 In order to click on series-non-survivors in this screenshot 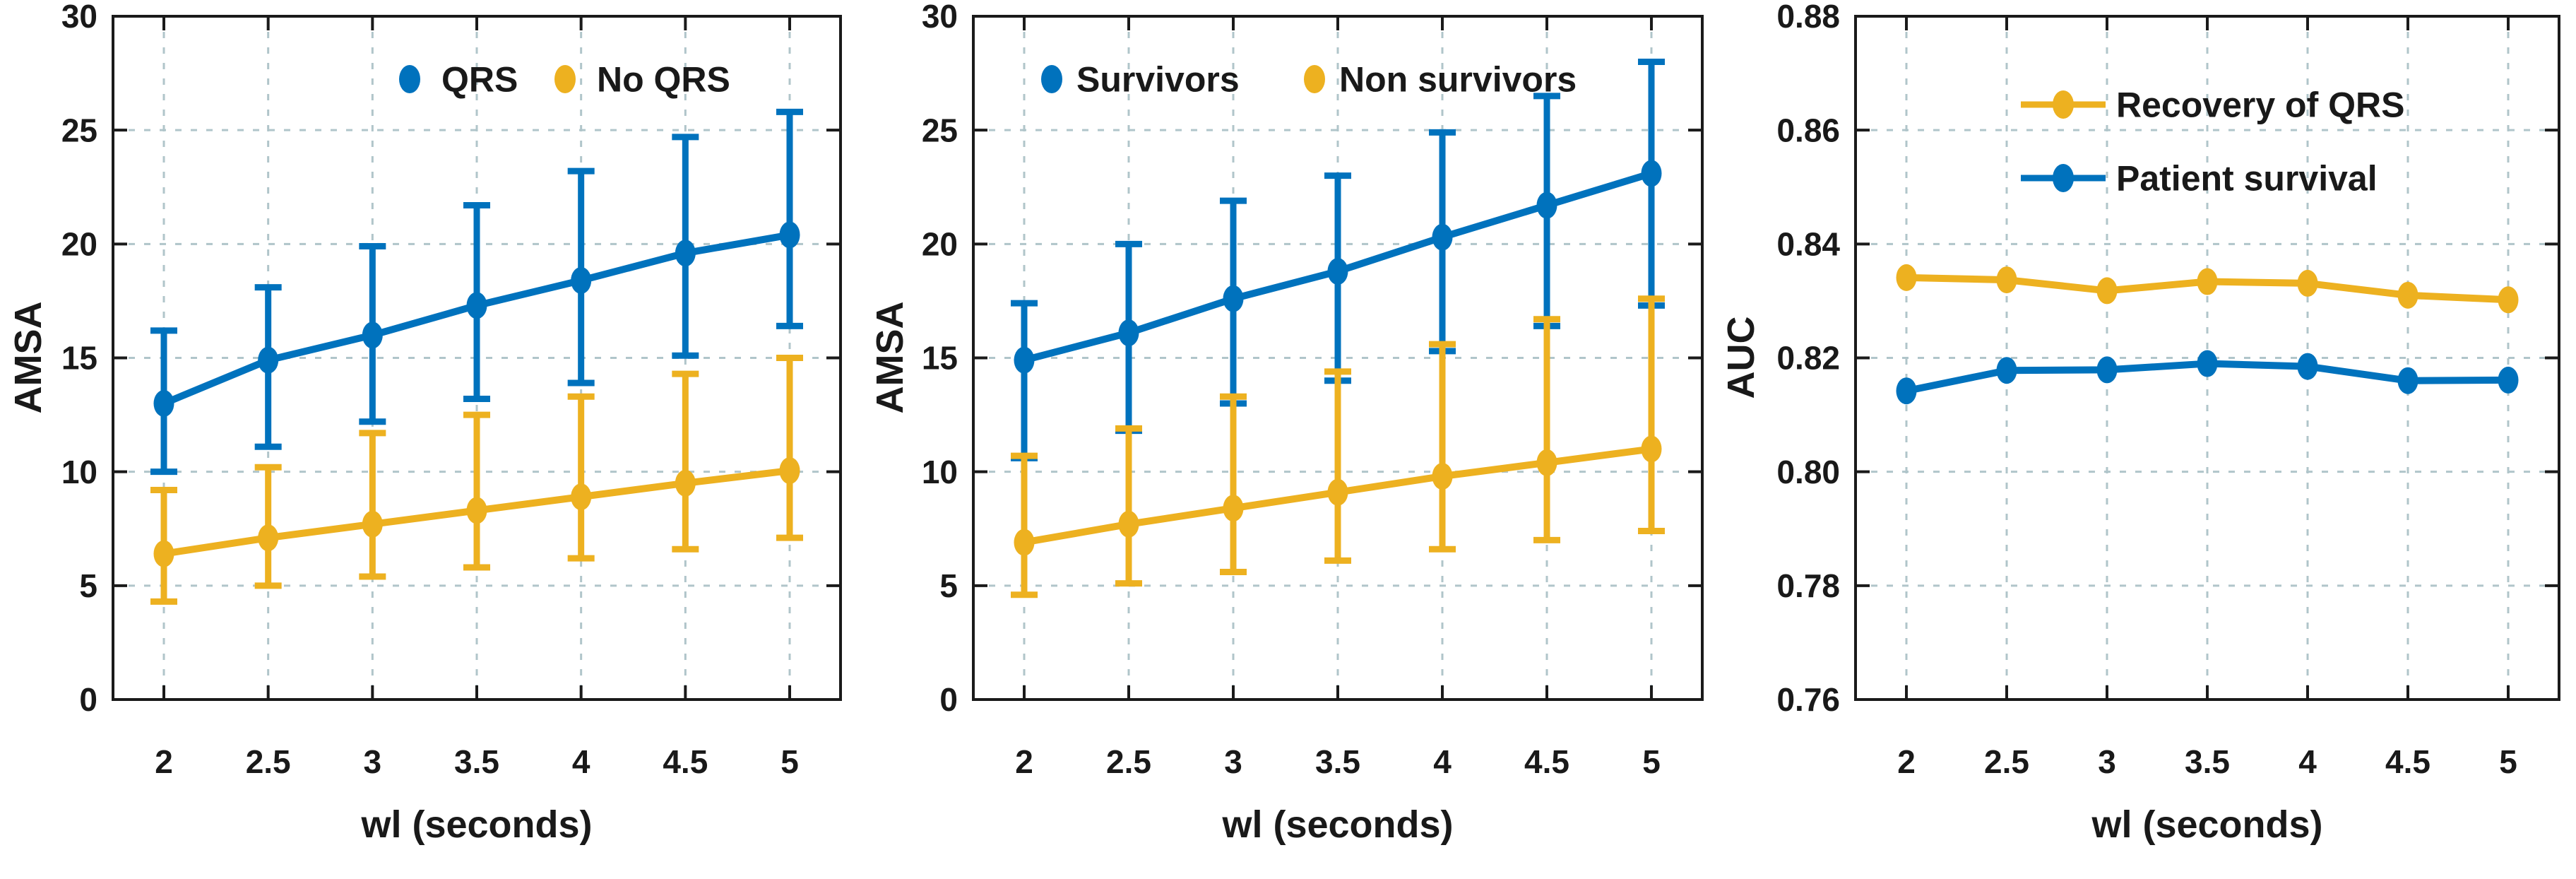, I will do `click(1338, 446)`.